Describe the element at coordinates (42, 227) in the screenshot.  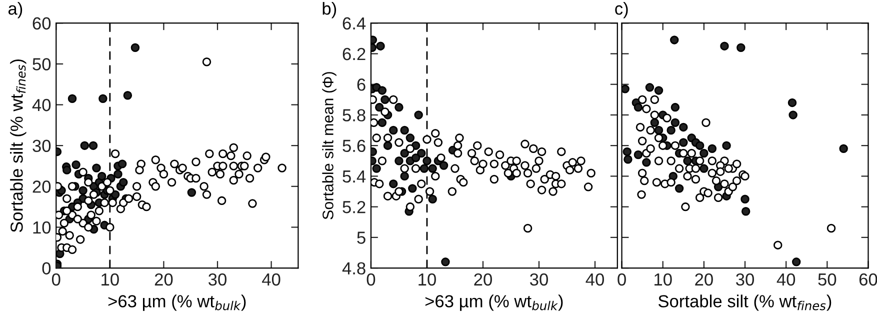
I see `y-tick-label: 10` at that location.